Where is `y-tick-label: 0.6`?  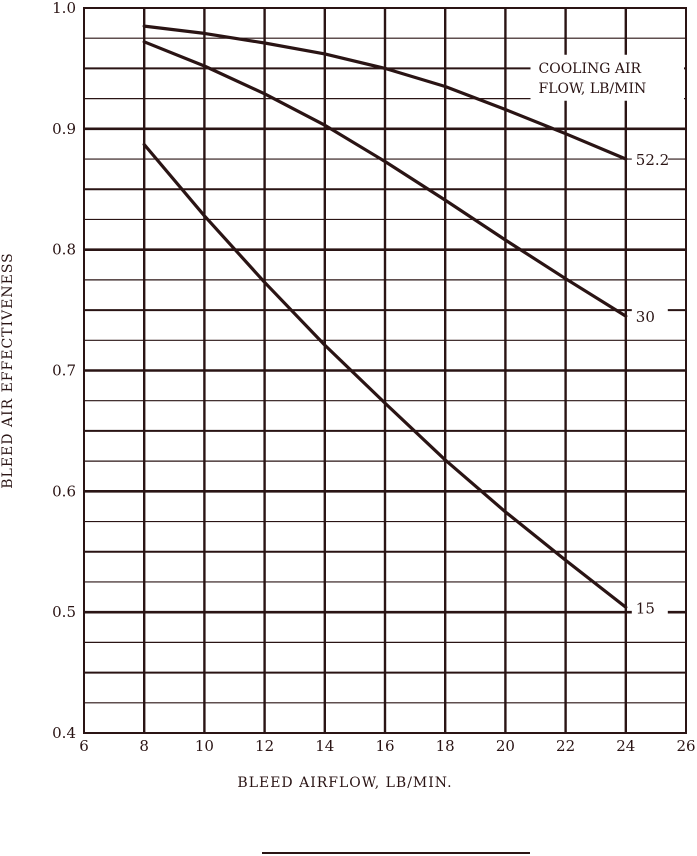 y-tick-label: 0.6 is located at coordinates (64, 491).